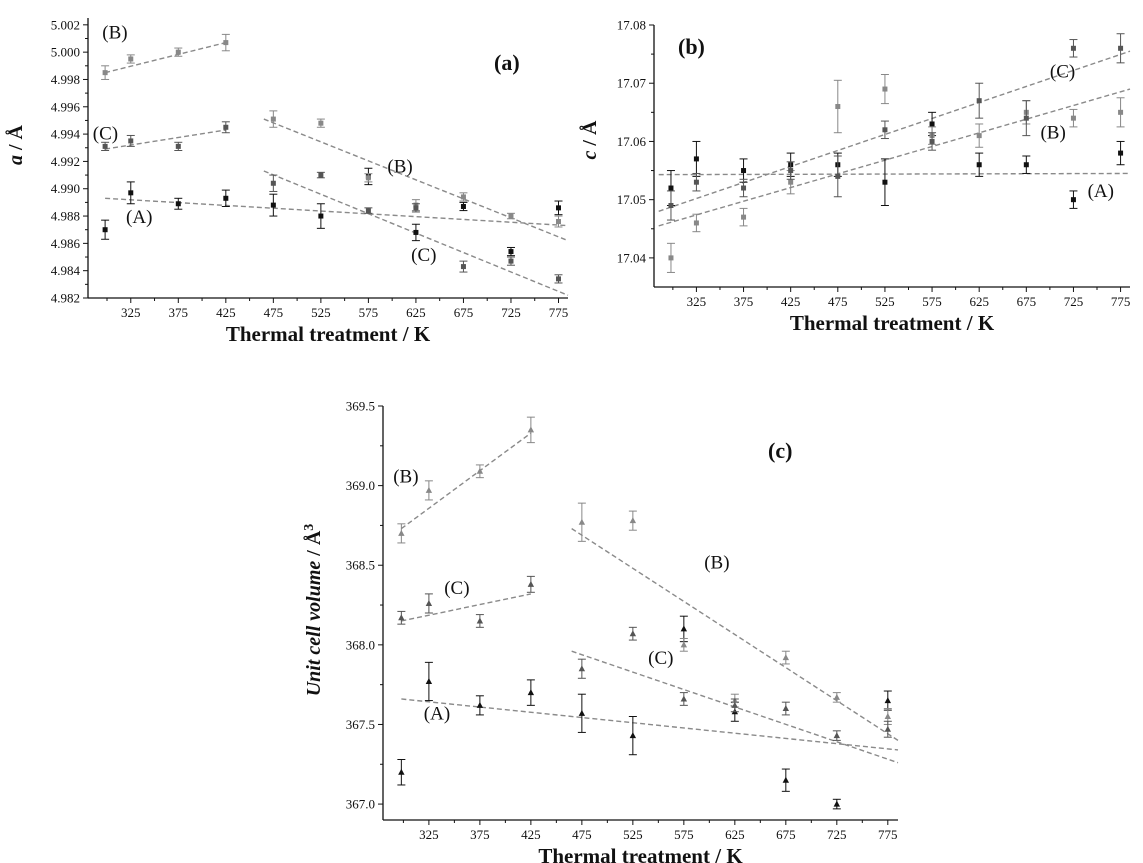 This screenshot has width=1143, height=863. What do you see at coordinates (360, 406) in the screenshot?
I see `y-tick-label: 369.5` at bounding box center [360, 406].